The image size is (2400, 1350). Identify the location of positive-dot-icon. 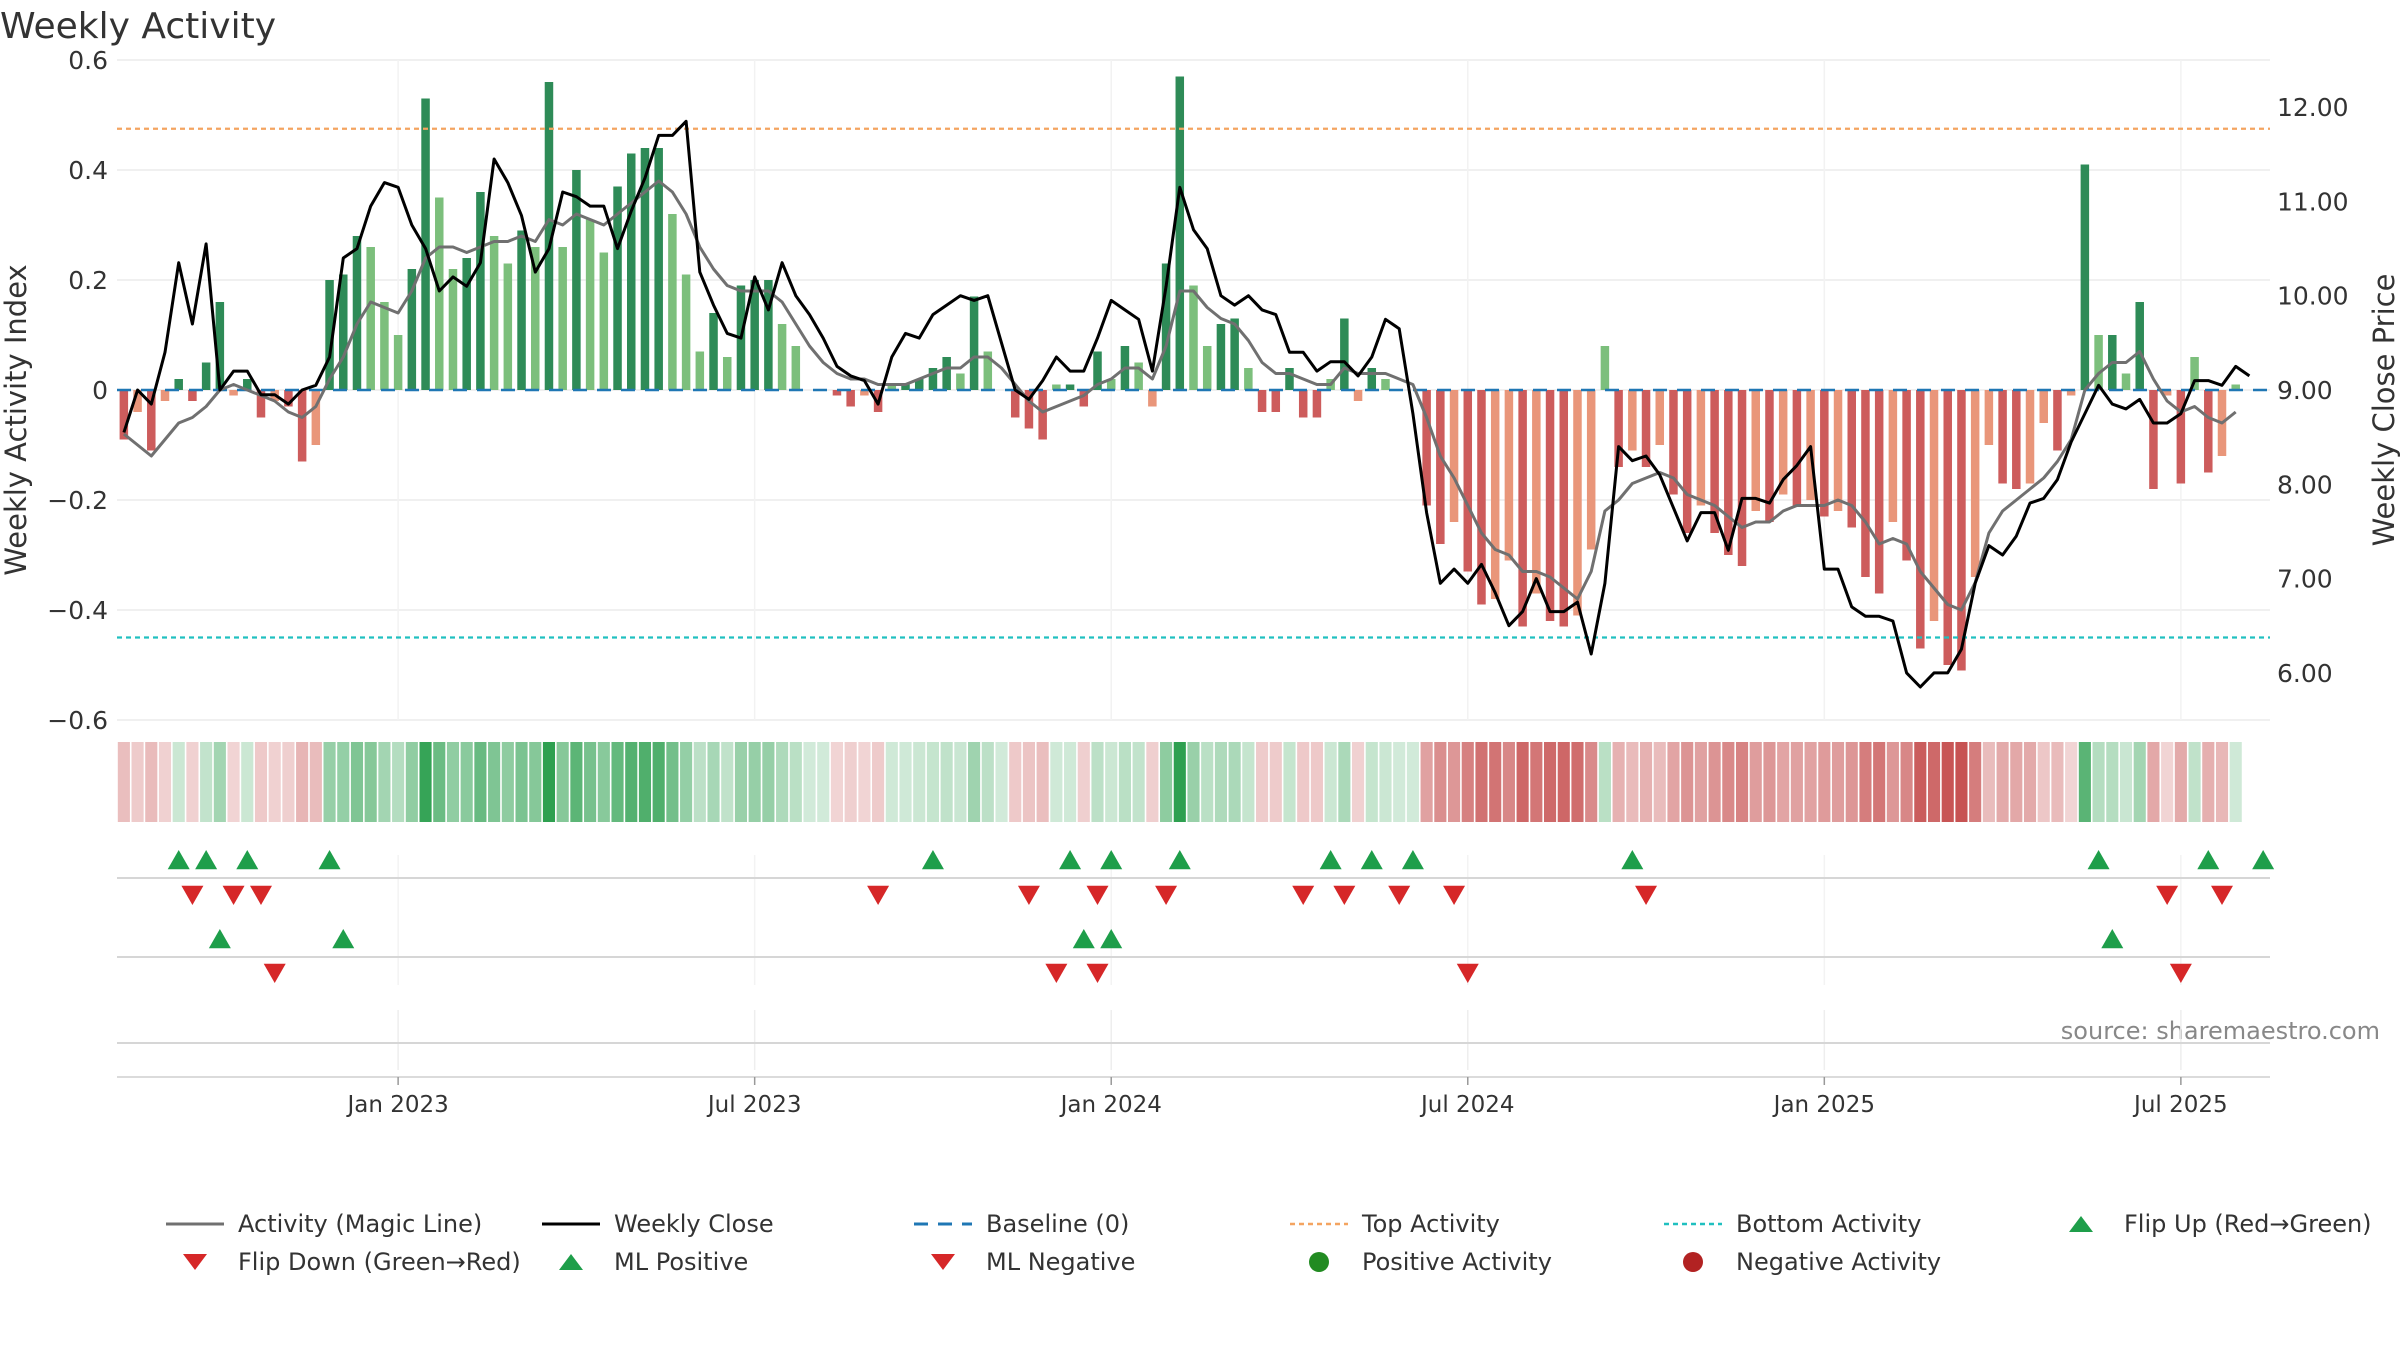
(1319, 1262).